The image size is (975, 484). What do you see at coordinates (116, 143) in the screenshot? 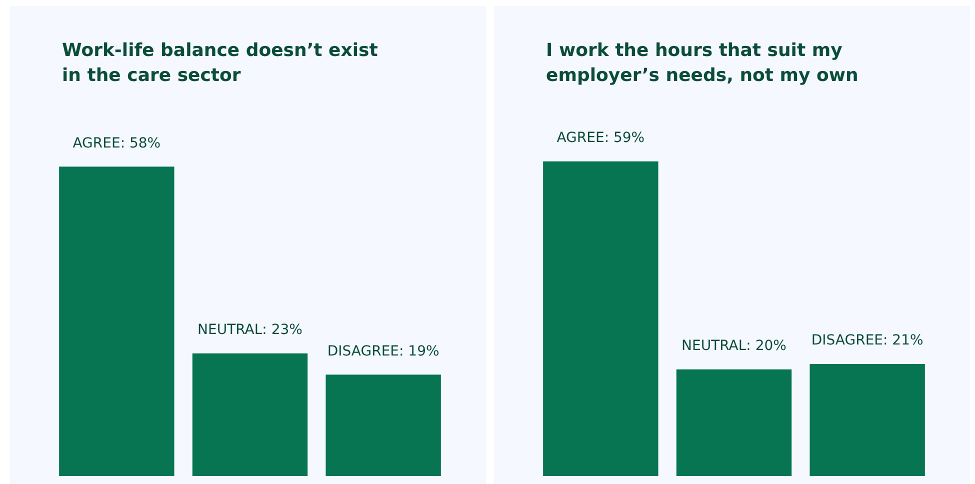
I see `data-label: AGREE: 58%` at bounding box center [116, 143].